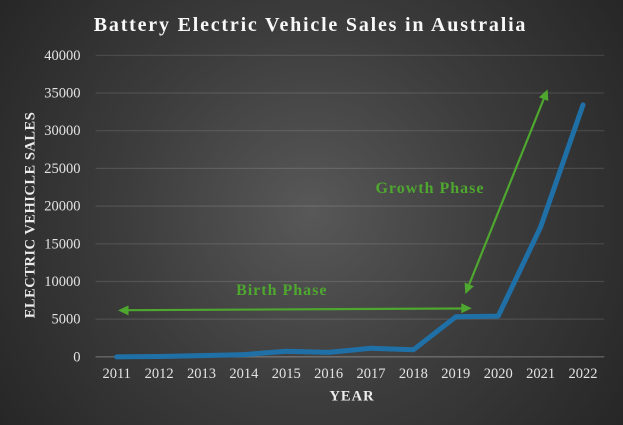  What do you see at coordinates (62, 282) in the screenshot?
I see `svg-text: 10000` at bounding box center [62, 282].